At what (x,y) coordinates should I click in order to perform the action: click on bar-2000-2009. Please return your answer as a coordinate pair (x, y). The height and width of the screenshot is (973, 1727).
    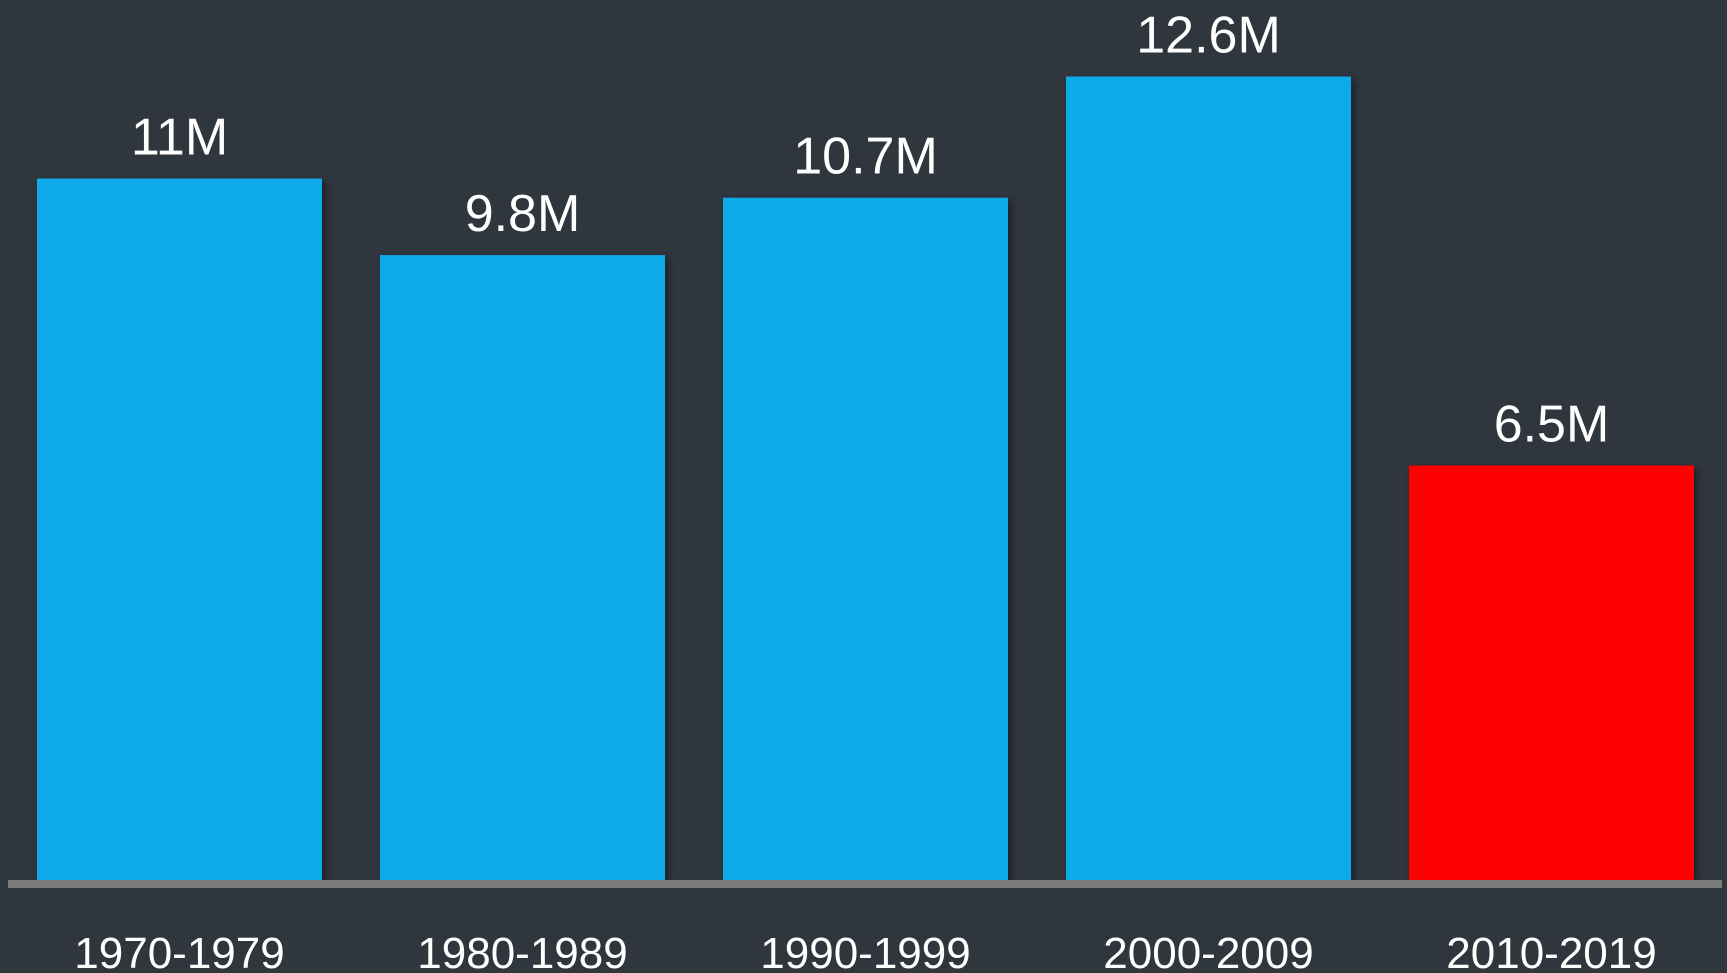
    Looking at the image, I should click on (1208, 478).